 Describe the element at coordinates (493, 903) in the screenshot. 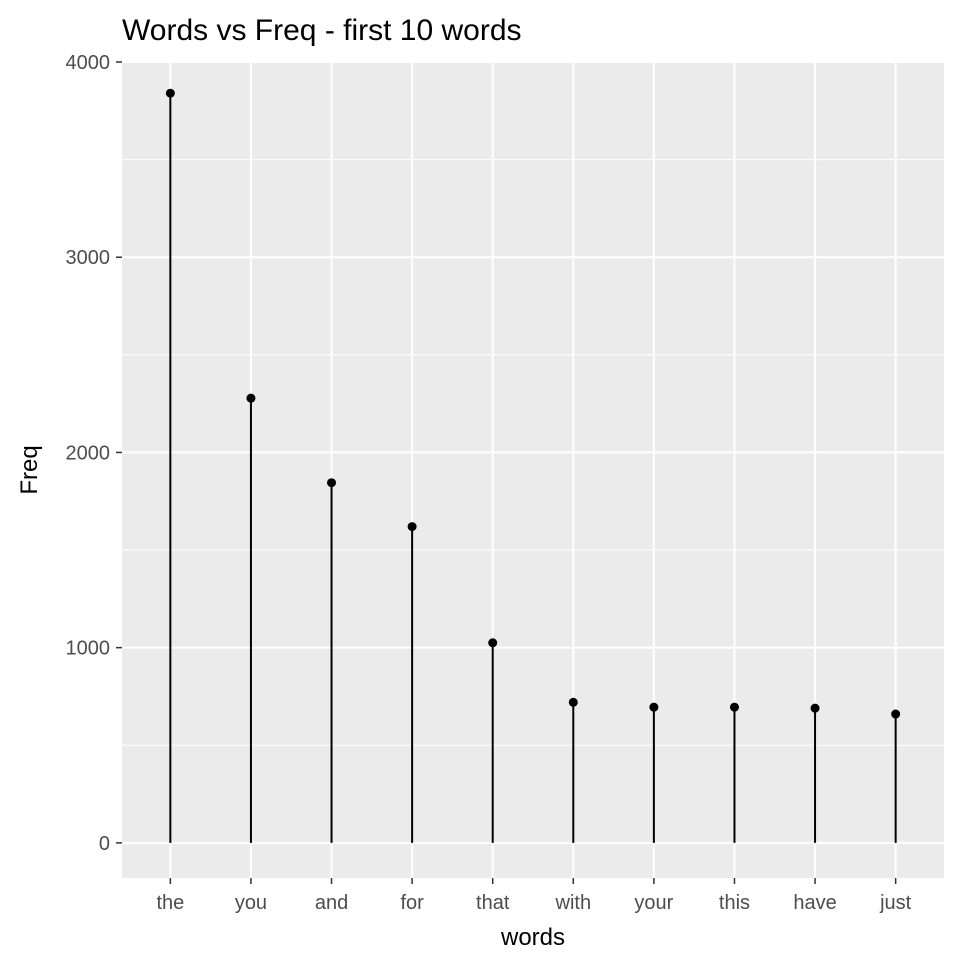

I see `x-tick-label: that` at that location.